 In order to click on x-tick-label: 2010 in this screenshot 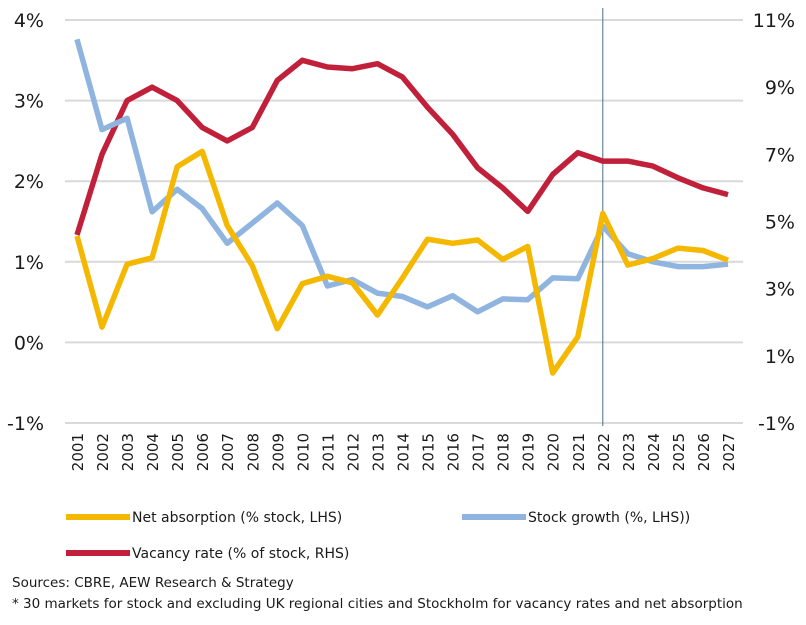, I will do `click(303, 452)`.